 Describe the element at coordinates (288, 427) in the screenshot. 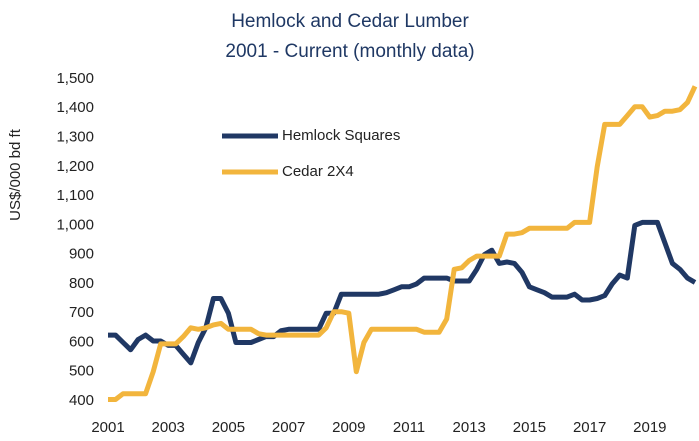

I see `x-tick-label: 2007` at that location.